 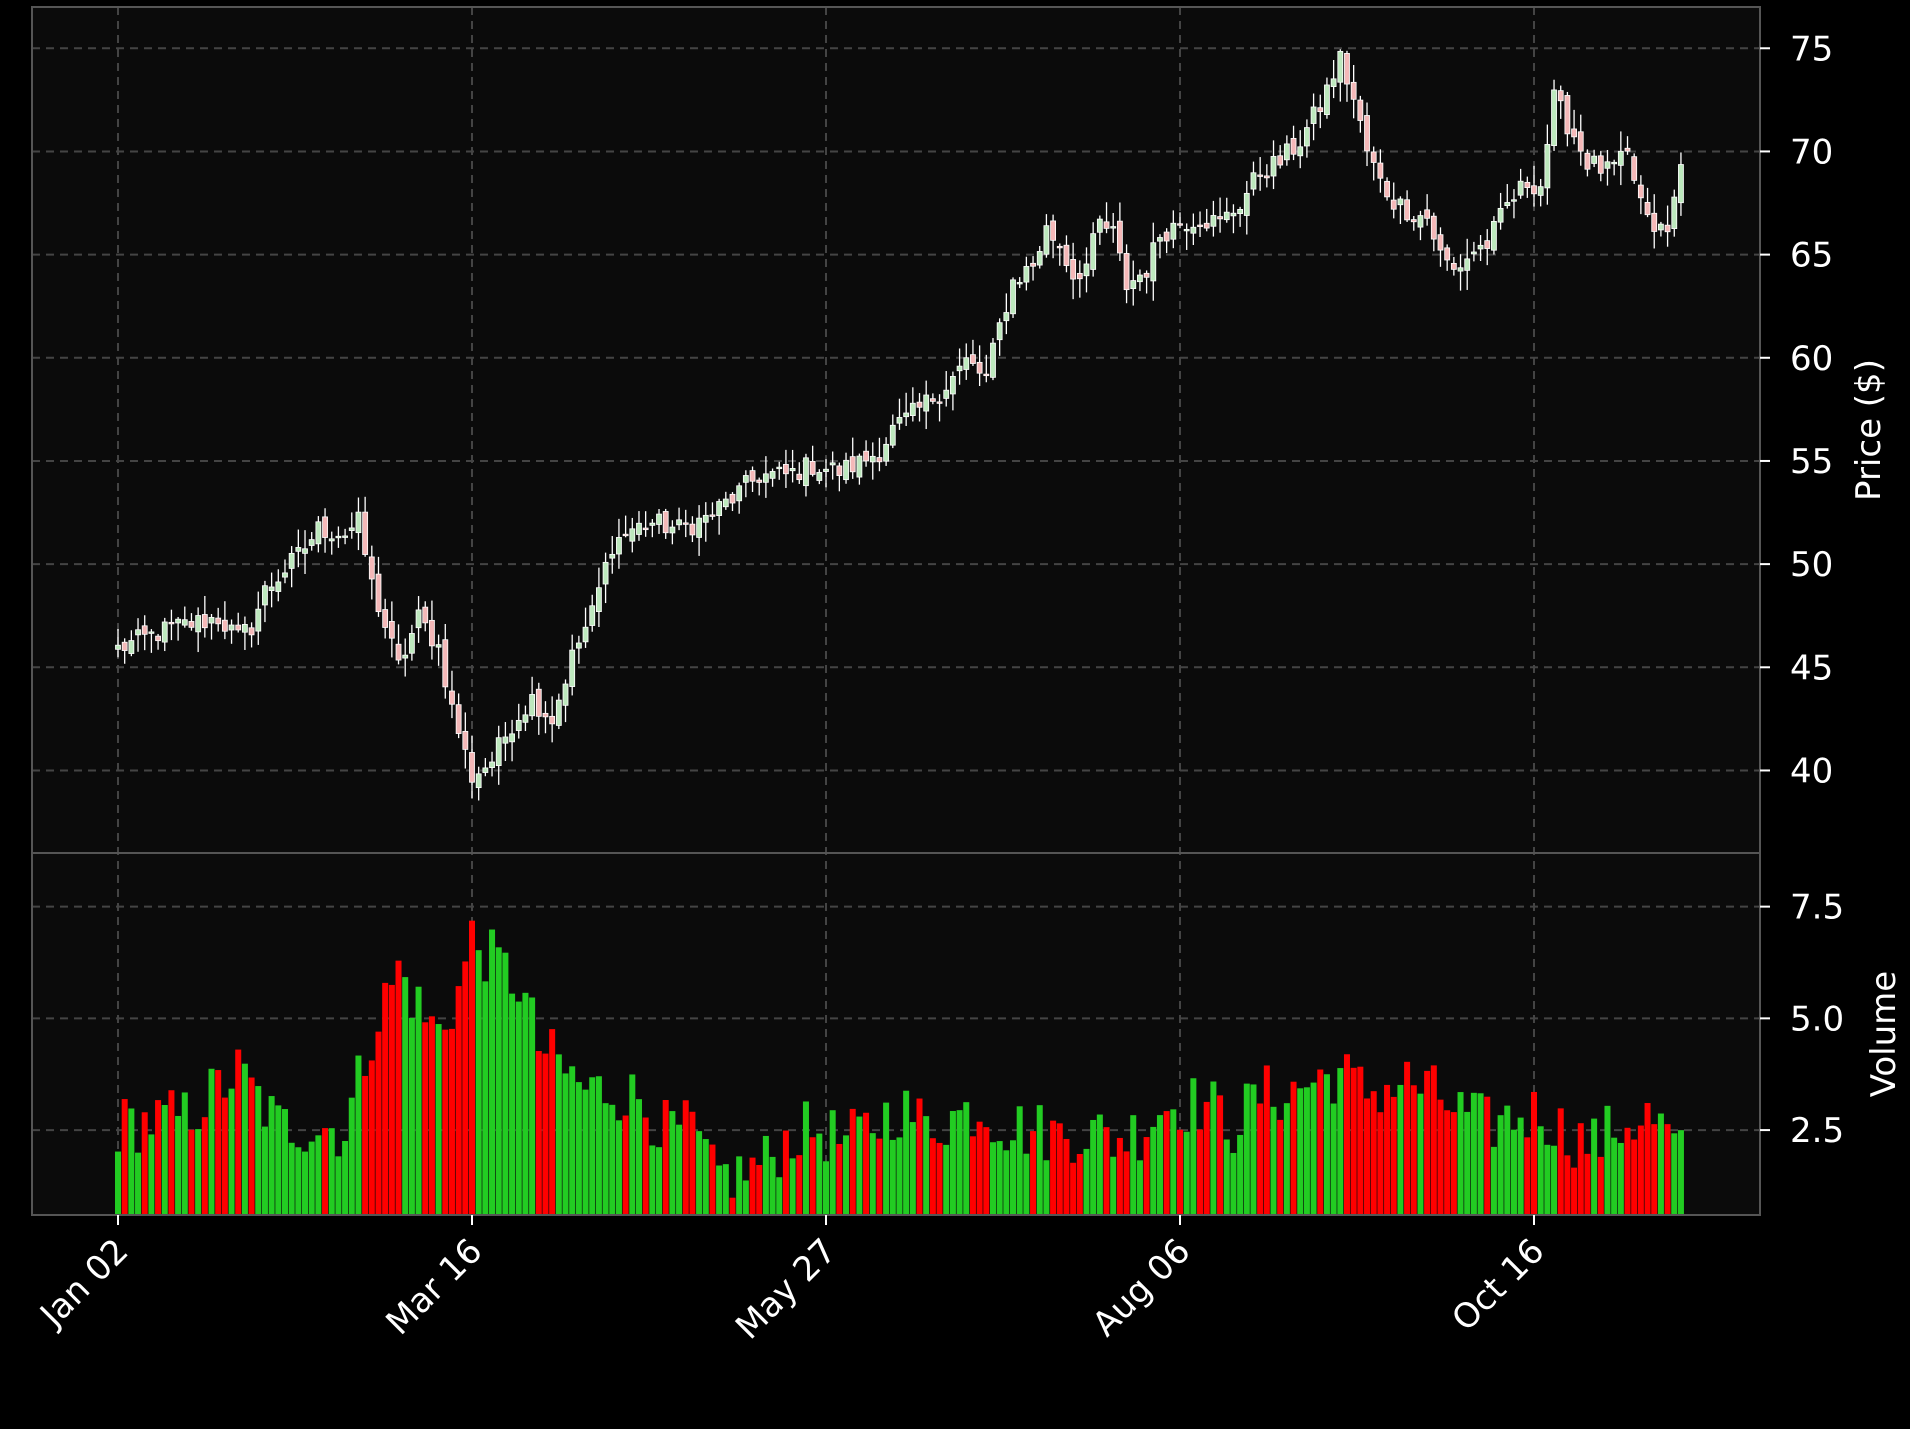 I want to click on price-tick-label: 60, so click(x=1811, y=359).